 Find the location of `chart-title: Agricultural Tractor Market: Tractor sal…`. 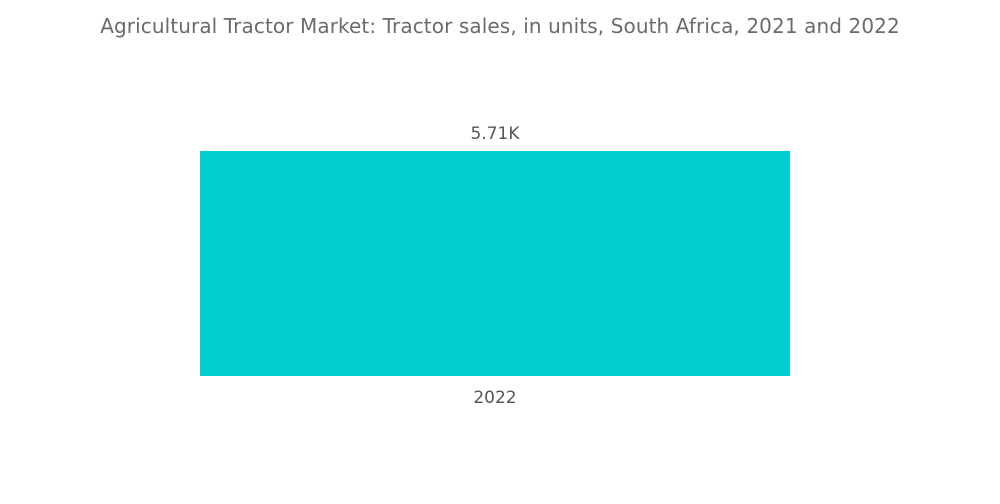

chart-title: Agricultural Tractor Market: Tractor sal… is located at coordinates (500, 26).